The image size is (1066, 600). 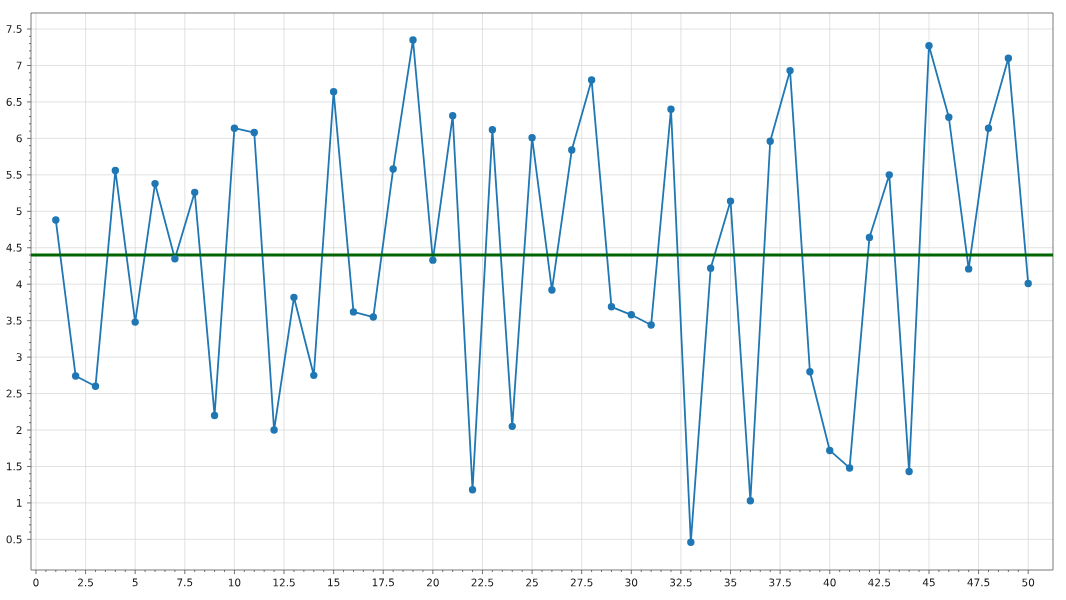 What do you see at coordinates (1028, 582) in the screenshot?
I see `x-tick-label: 50` at bounding box center [1028, 582].